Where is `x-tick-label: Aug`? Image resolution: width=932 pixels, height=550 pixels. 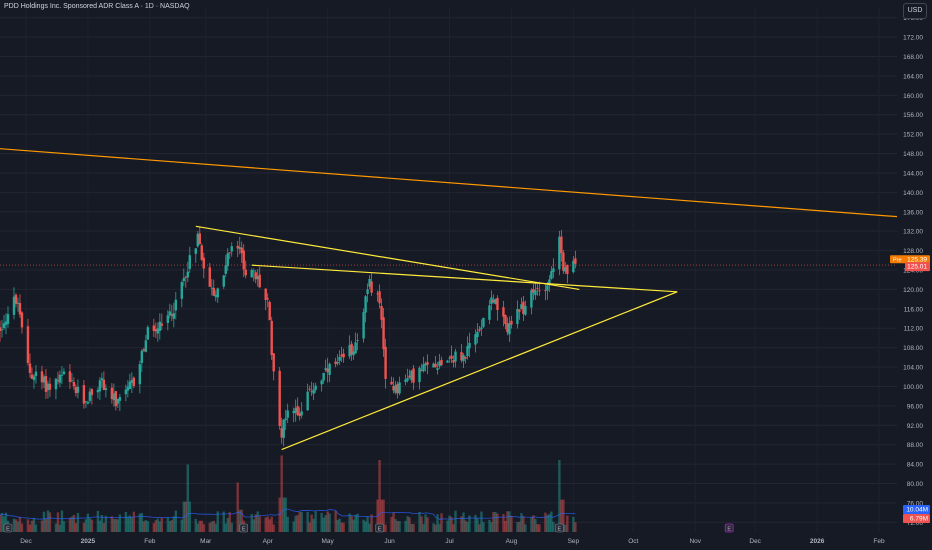 x-tick-label: Aug is located at coordinates (512, 541).